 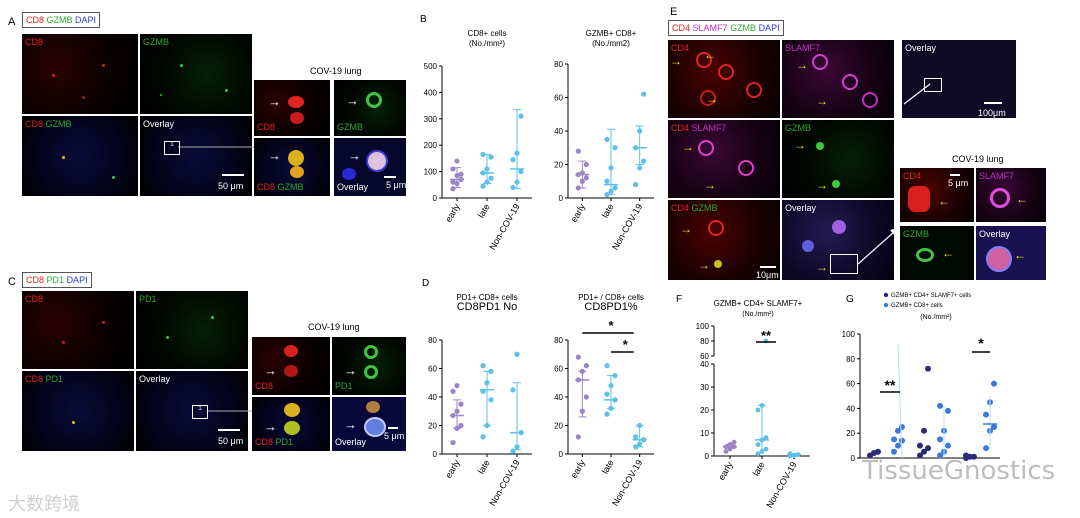 What do you see at coordinates (200, 412) in the screenshot?
I see `zoom-box: 1` at bounding box center [200, 412].